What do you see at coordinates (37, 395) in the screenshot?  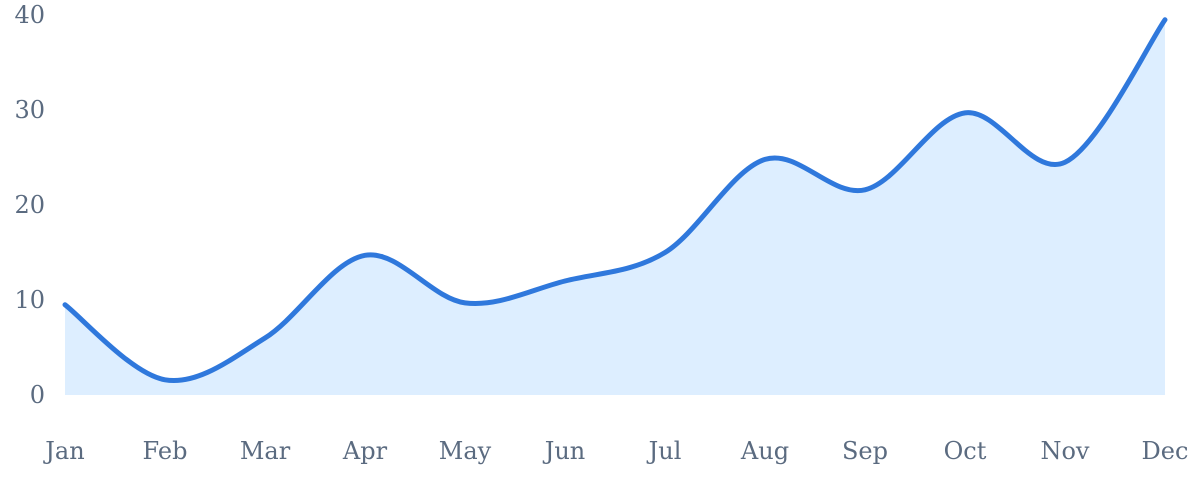 I see `y-tick-label: 0` at bounding box center [37, 395].